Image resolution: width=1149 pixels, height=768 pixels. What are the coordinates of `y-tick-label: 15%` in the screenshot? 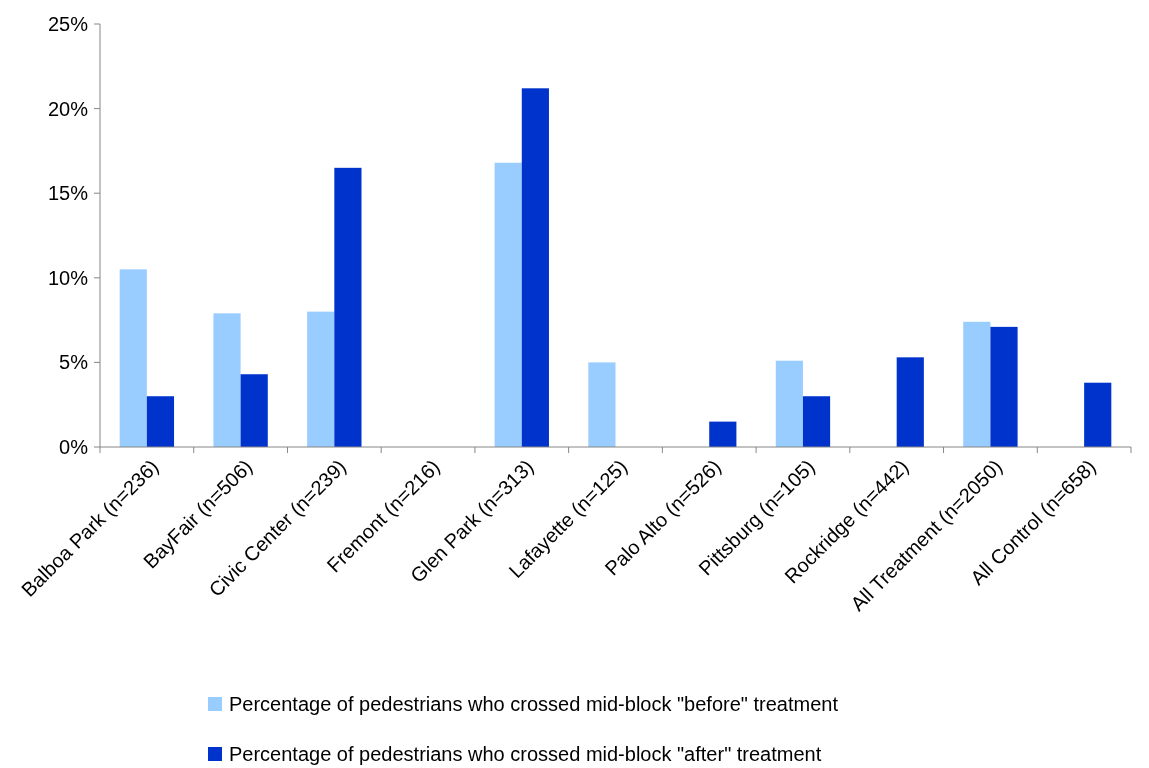 It's located at (68, 193).